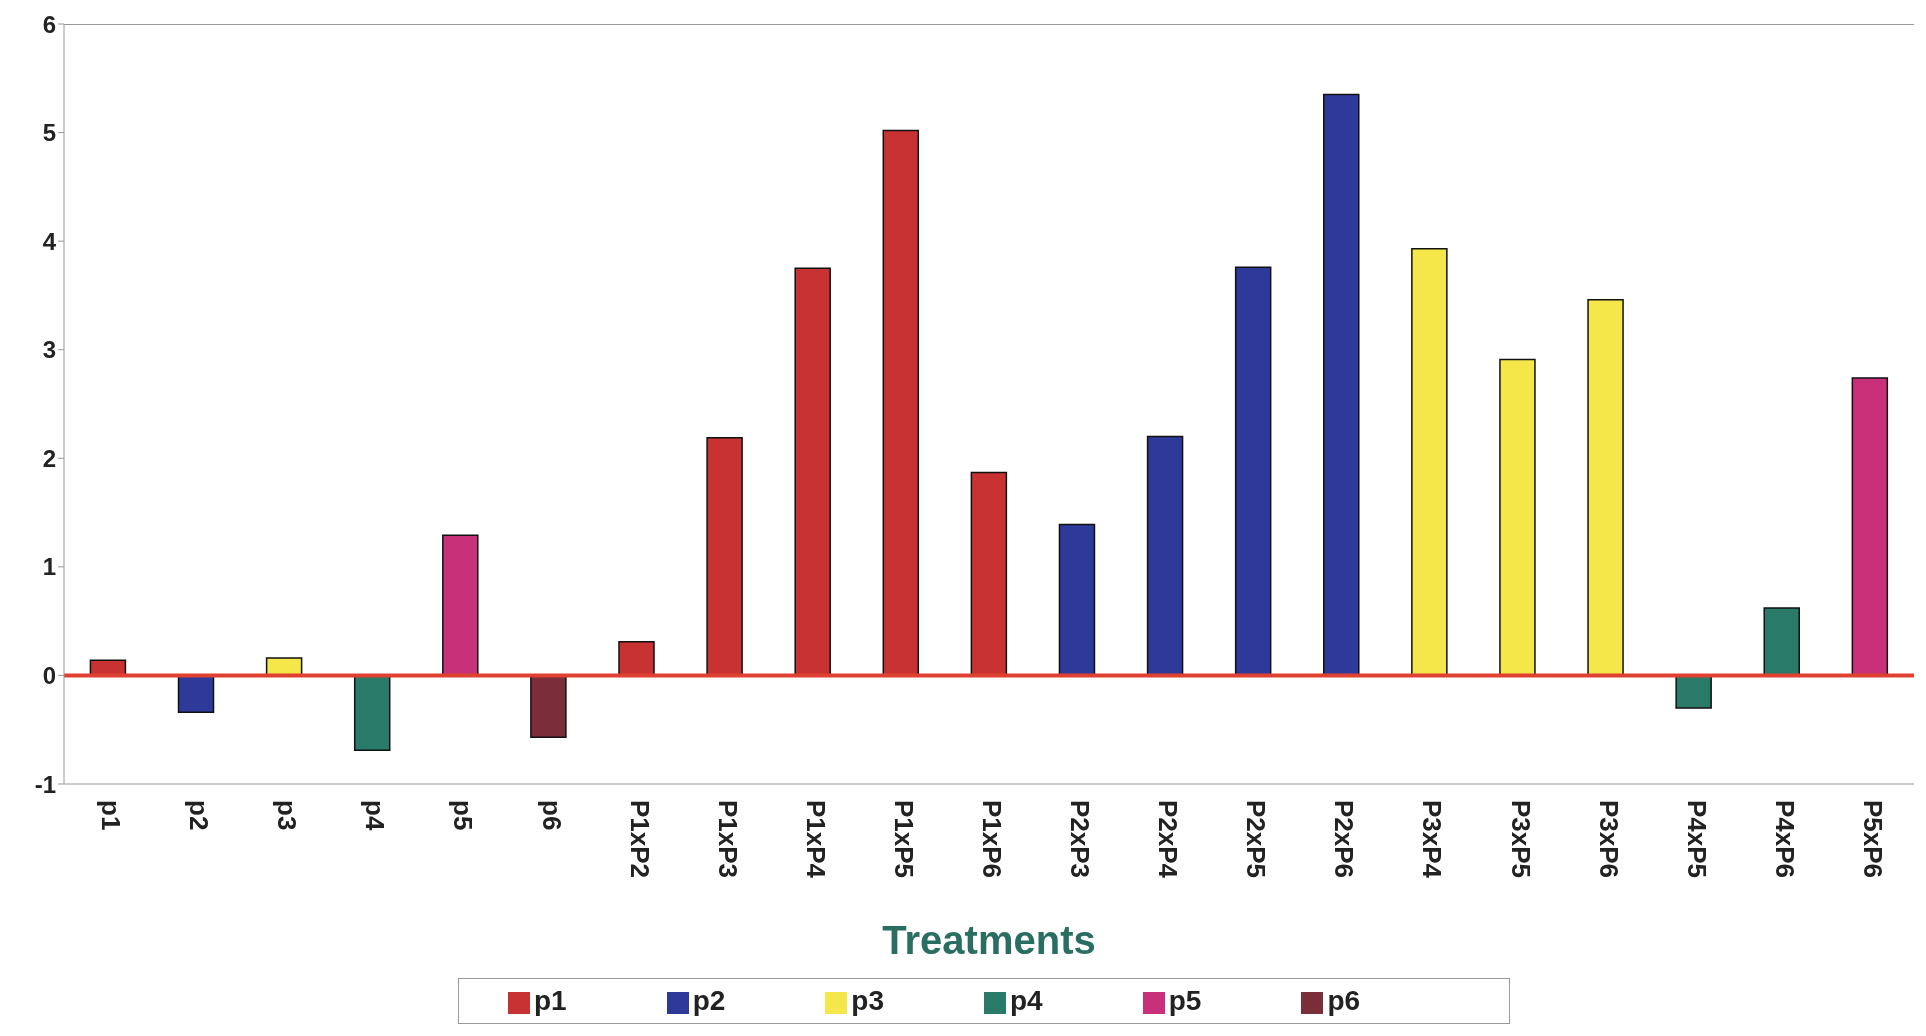 The height and width of the screenshot is (1036, 1926). What do you see at coordinates (287, 815) in the screenshot?
I see `x-tick-label: p3` at bounding box center [287, 815].